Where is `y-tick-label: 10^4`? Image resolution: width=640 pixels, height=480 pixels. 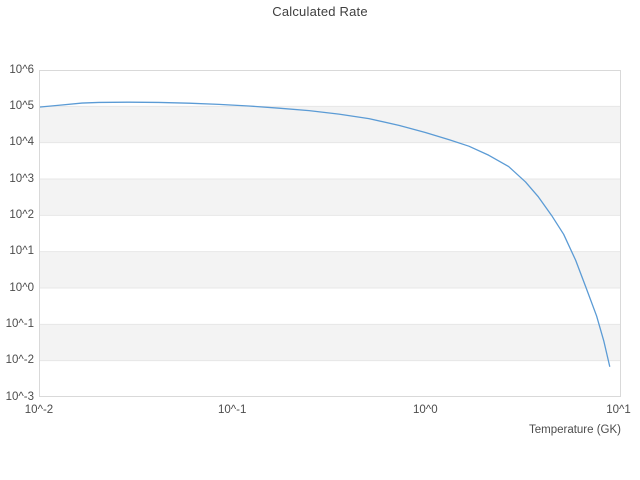
y-tick-label: 10^4 is located at coordinates (21, 142).